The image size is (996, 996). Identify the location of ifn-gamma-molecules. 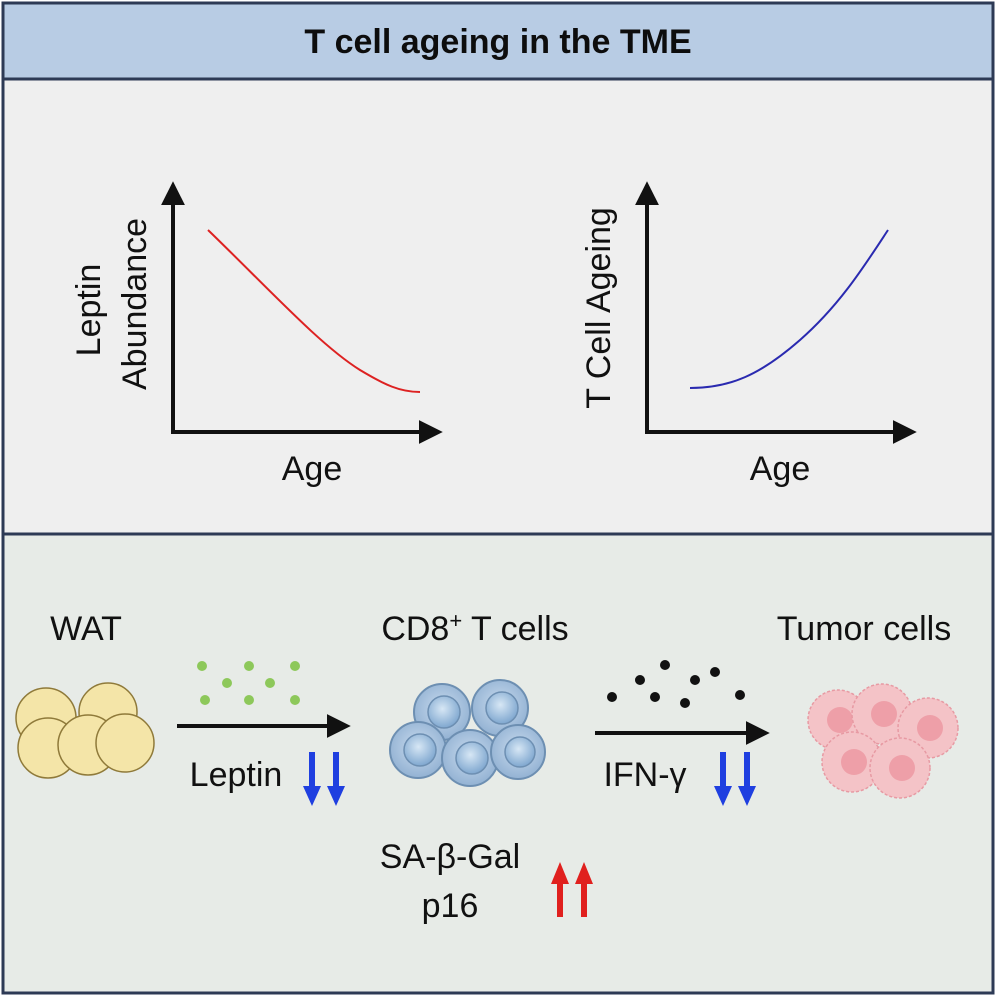
(676, 684).